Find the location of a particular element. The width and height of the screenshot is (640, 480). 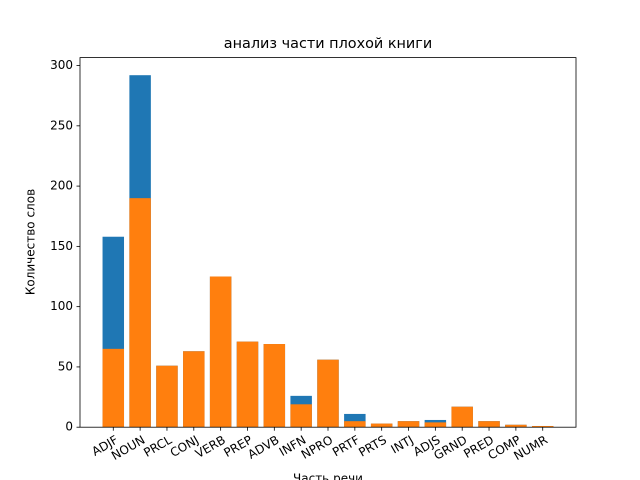

y-tick-label: 200 is located at coordinates (61, 186).